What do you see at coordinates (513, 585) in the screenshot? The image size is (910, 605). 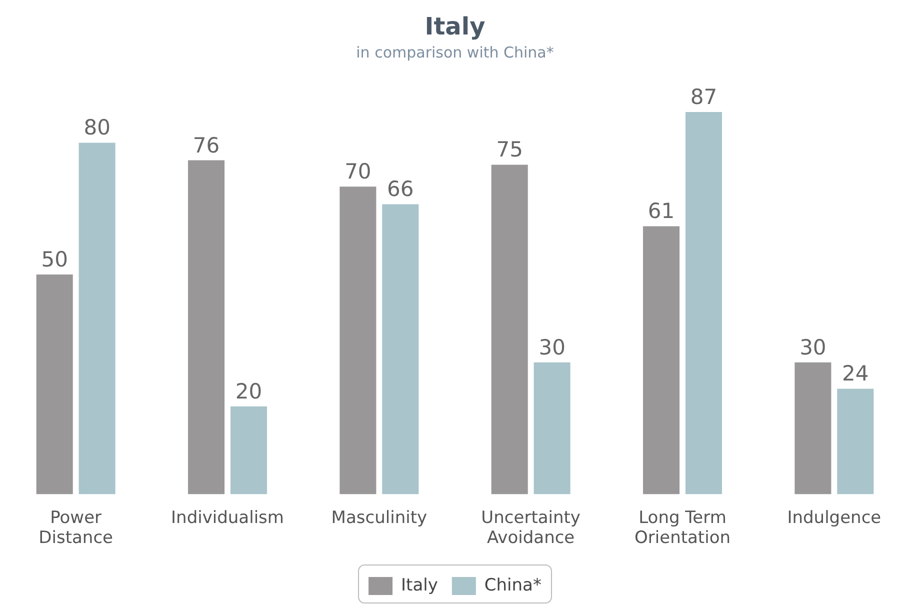 I see `legend-label: China*` at bounding box center [513, 585].